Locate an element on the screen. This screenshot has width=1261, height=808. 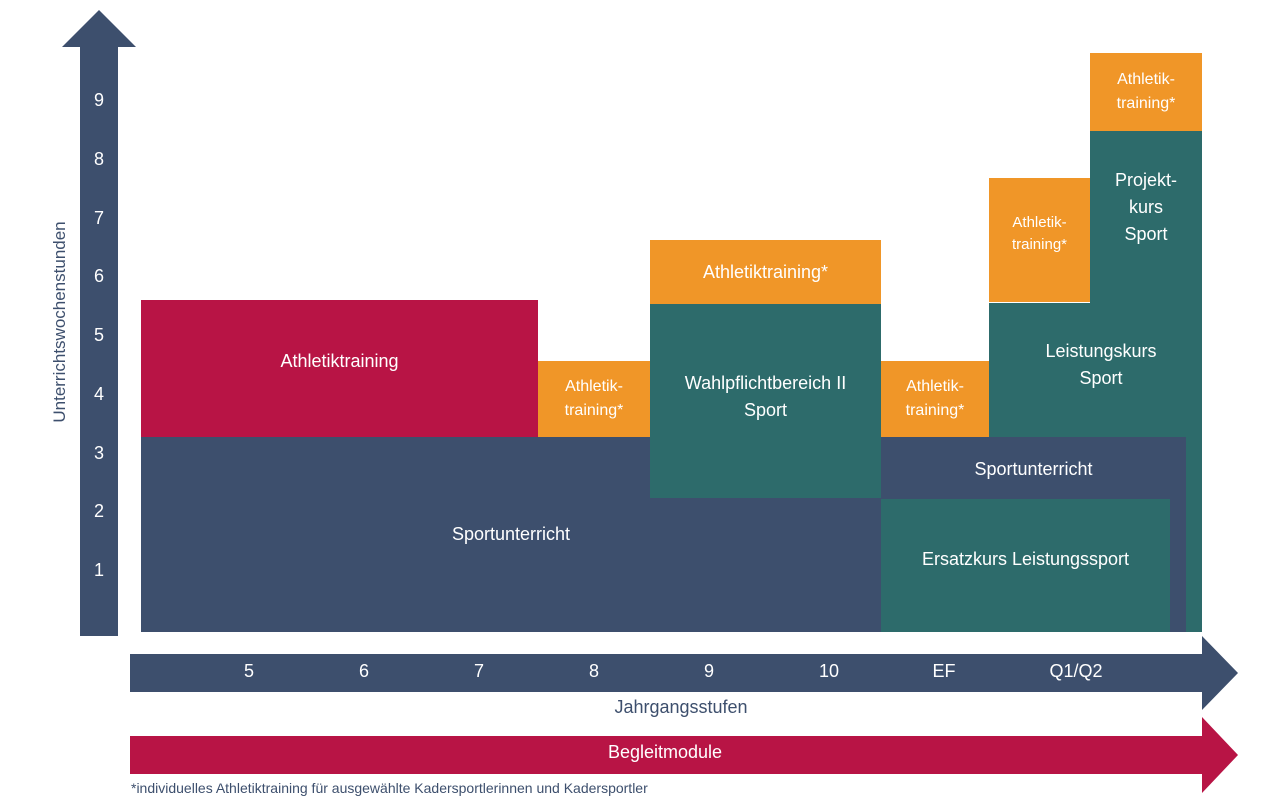
block-leistungskurs: Leistungskurs Sport is located at coordinates (1101, 364).